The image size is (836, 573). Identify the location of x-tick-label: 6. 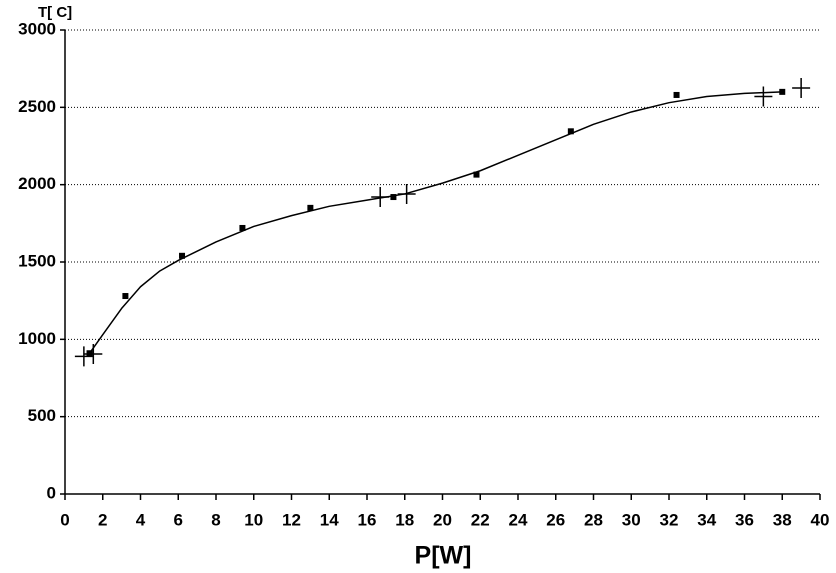
(178, 519).